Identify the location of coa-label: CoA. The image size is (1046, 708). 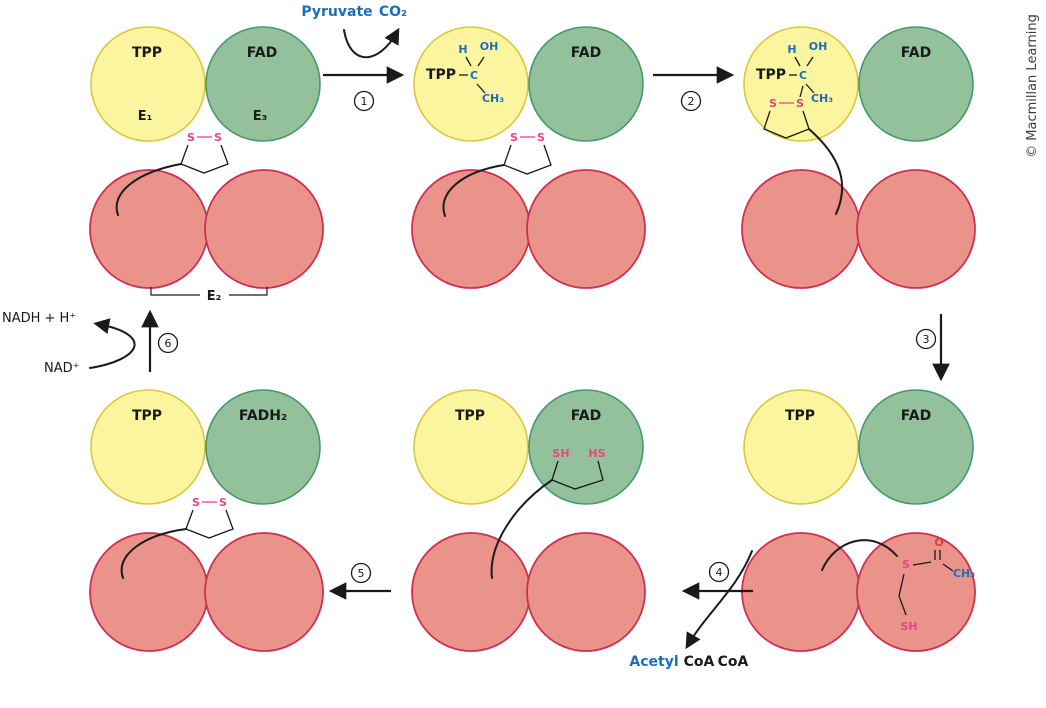
(733, 662).